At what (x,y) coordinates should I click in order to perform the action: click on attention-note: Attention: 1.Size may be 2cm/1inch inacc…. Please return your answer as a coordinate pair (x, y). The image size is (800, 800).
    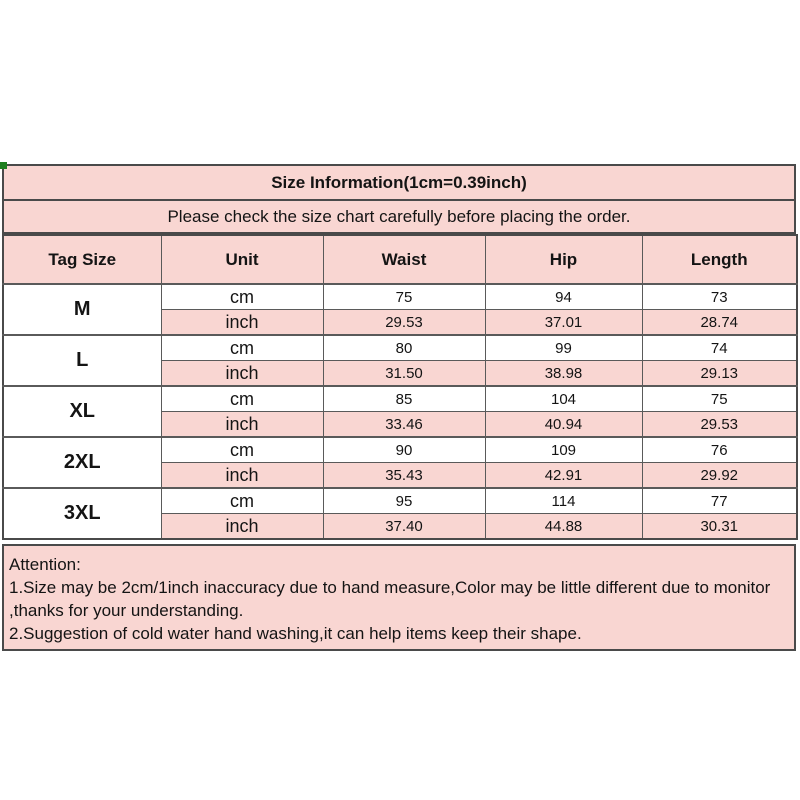
    Looking at the image, I should click on (399, 597).